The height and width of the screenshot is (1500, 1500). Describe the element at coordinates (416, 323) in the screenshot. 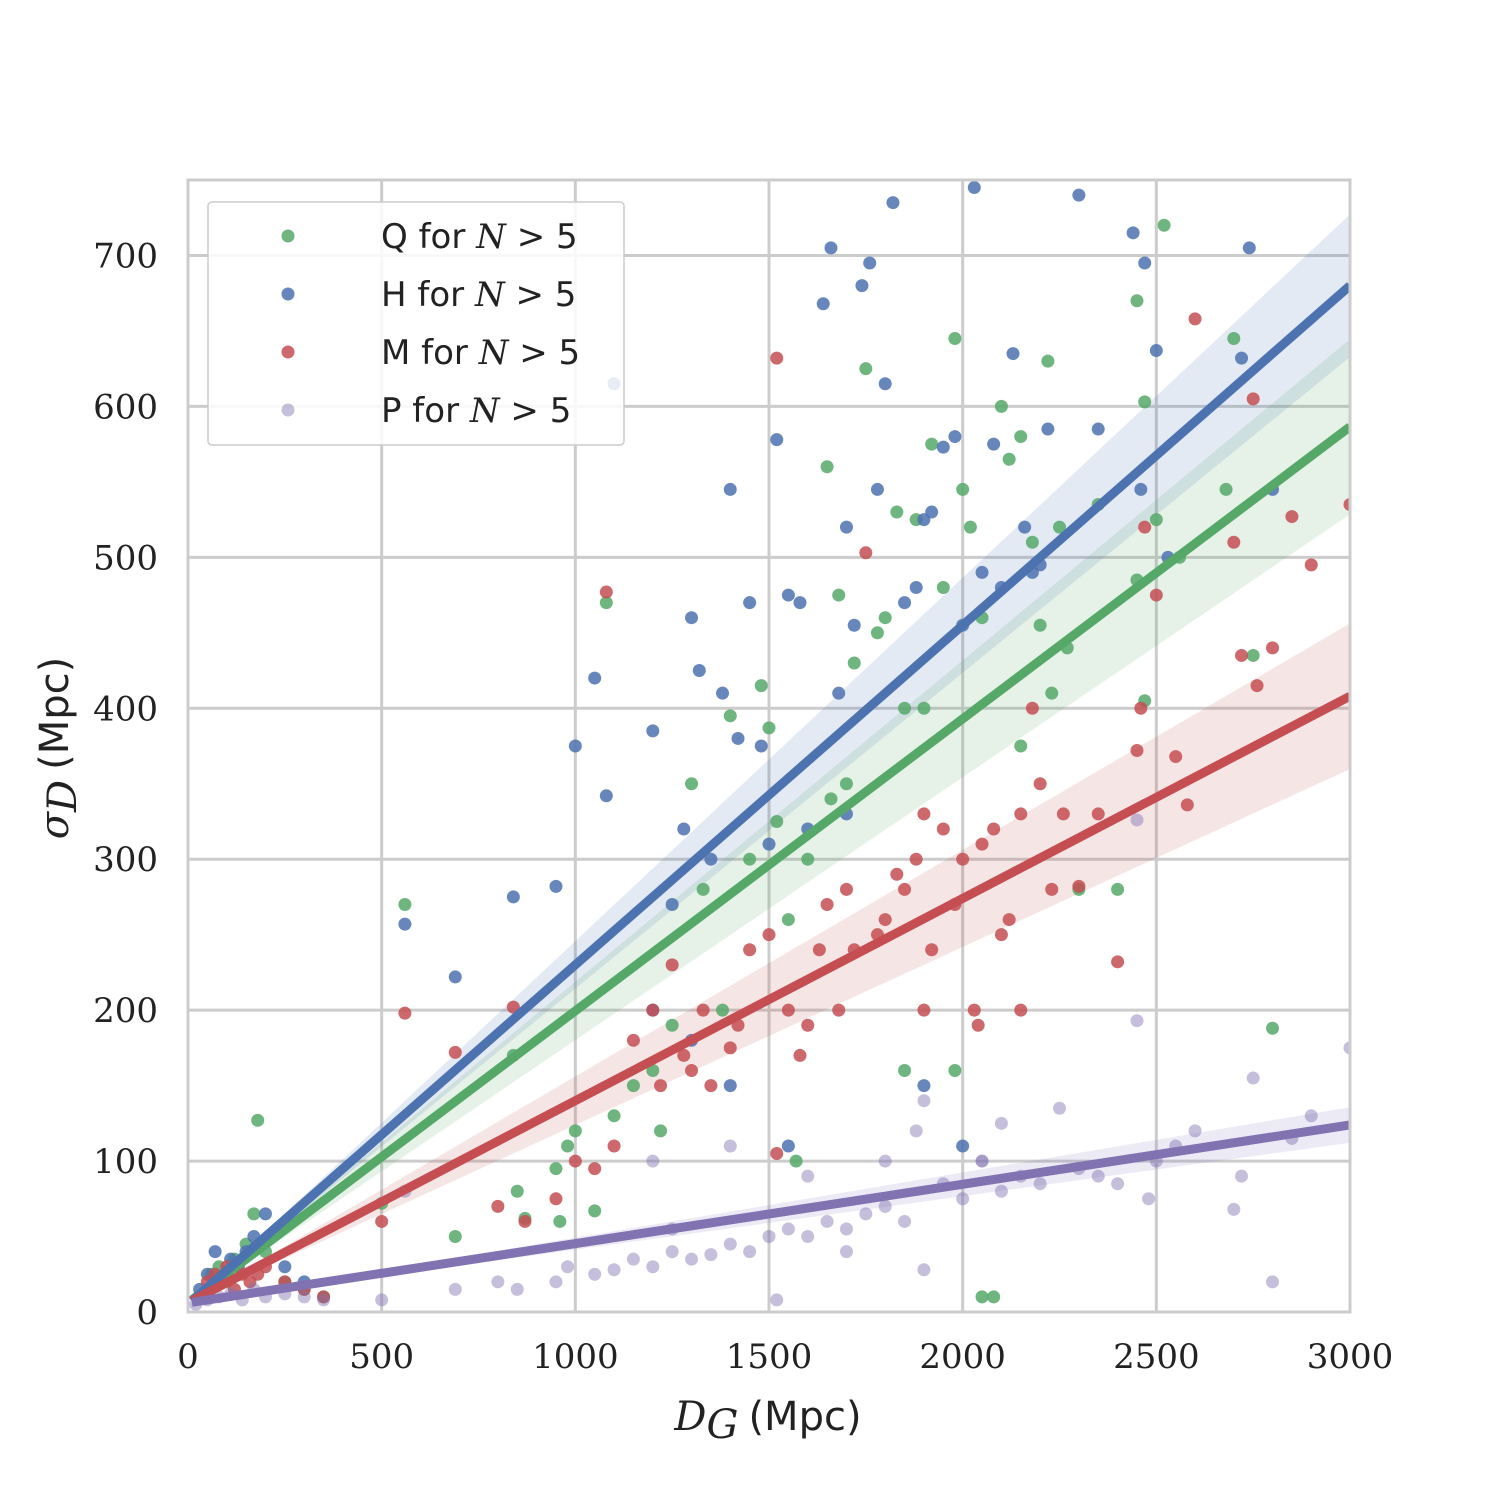

I see `legend-box` at that location.